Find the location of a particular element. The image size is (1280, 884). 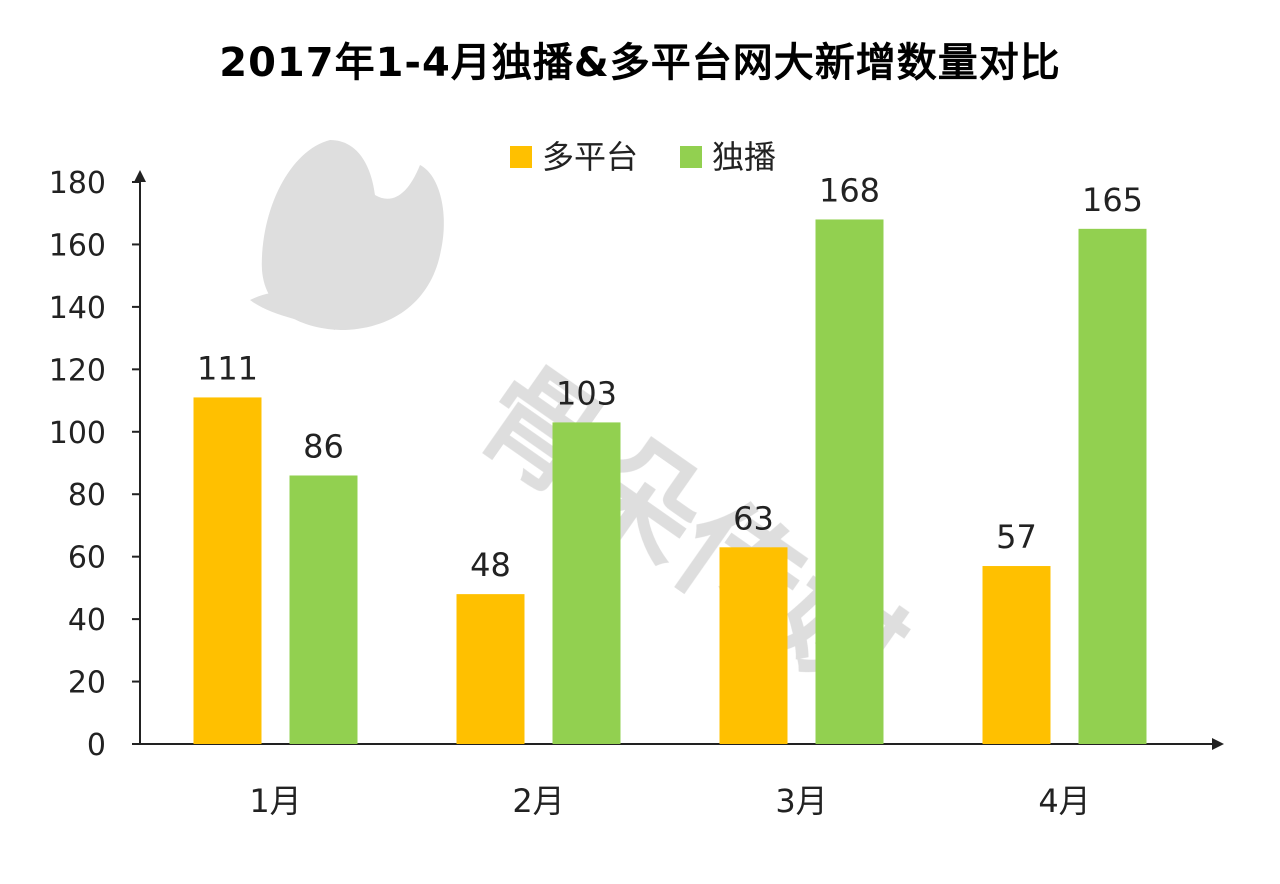

x-category-label: 3月 is located at coordinates (801, 801).